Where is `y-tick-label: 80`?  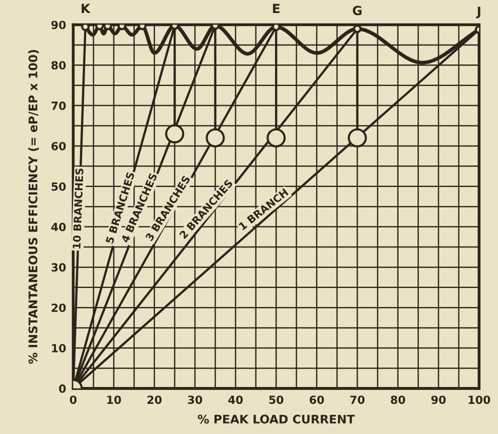
y-tick-label: 80 is located at coordinates (58, 65).